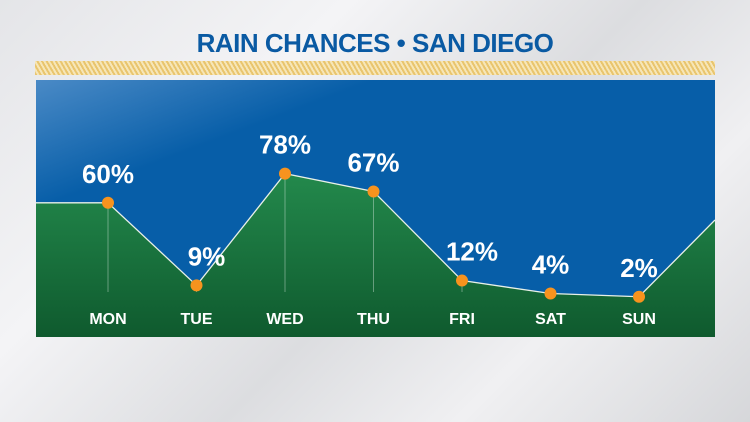  I want to click on day-label: THU, so click(373, 319).